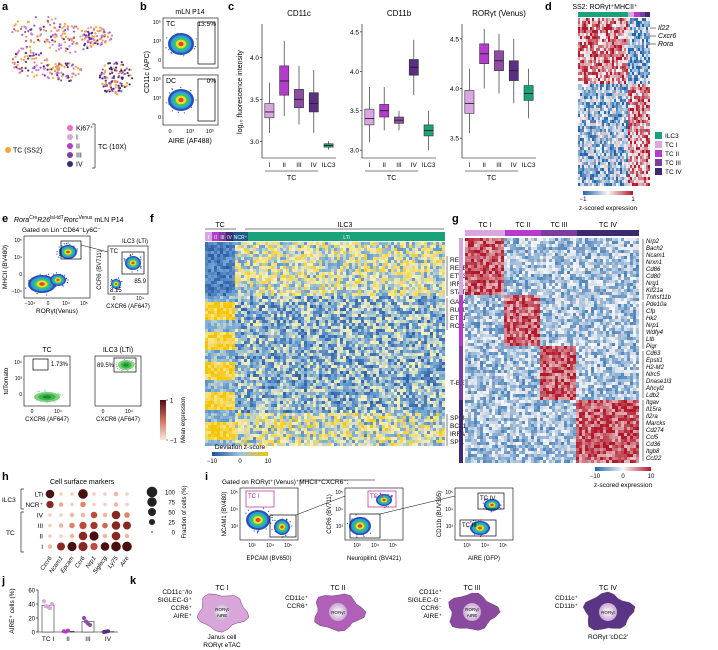  What do you see at coordinates (229, 236) in the screenshot?
I see `cluster-bar` at bounding box center [229, 236].